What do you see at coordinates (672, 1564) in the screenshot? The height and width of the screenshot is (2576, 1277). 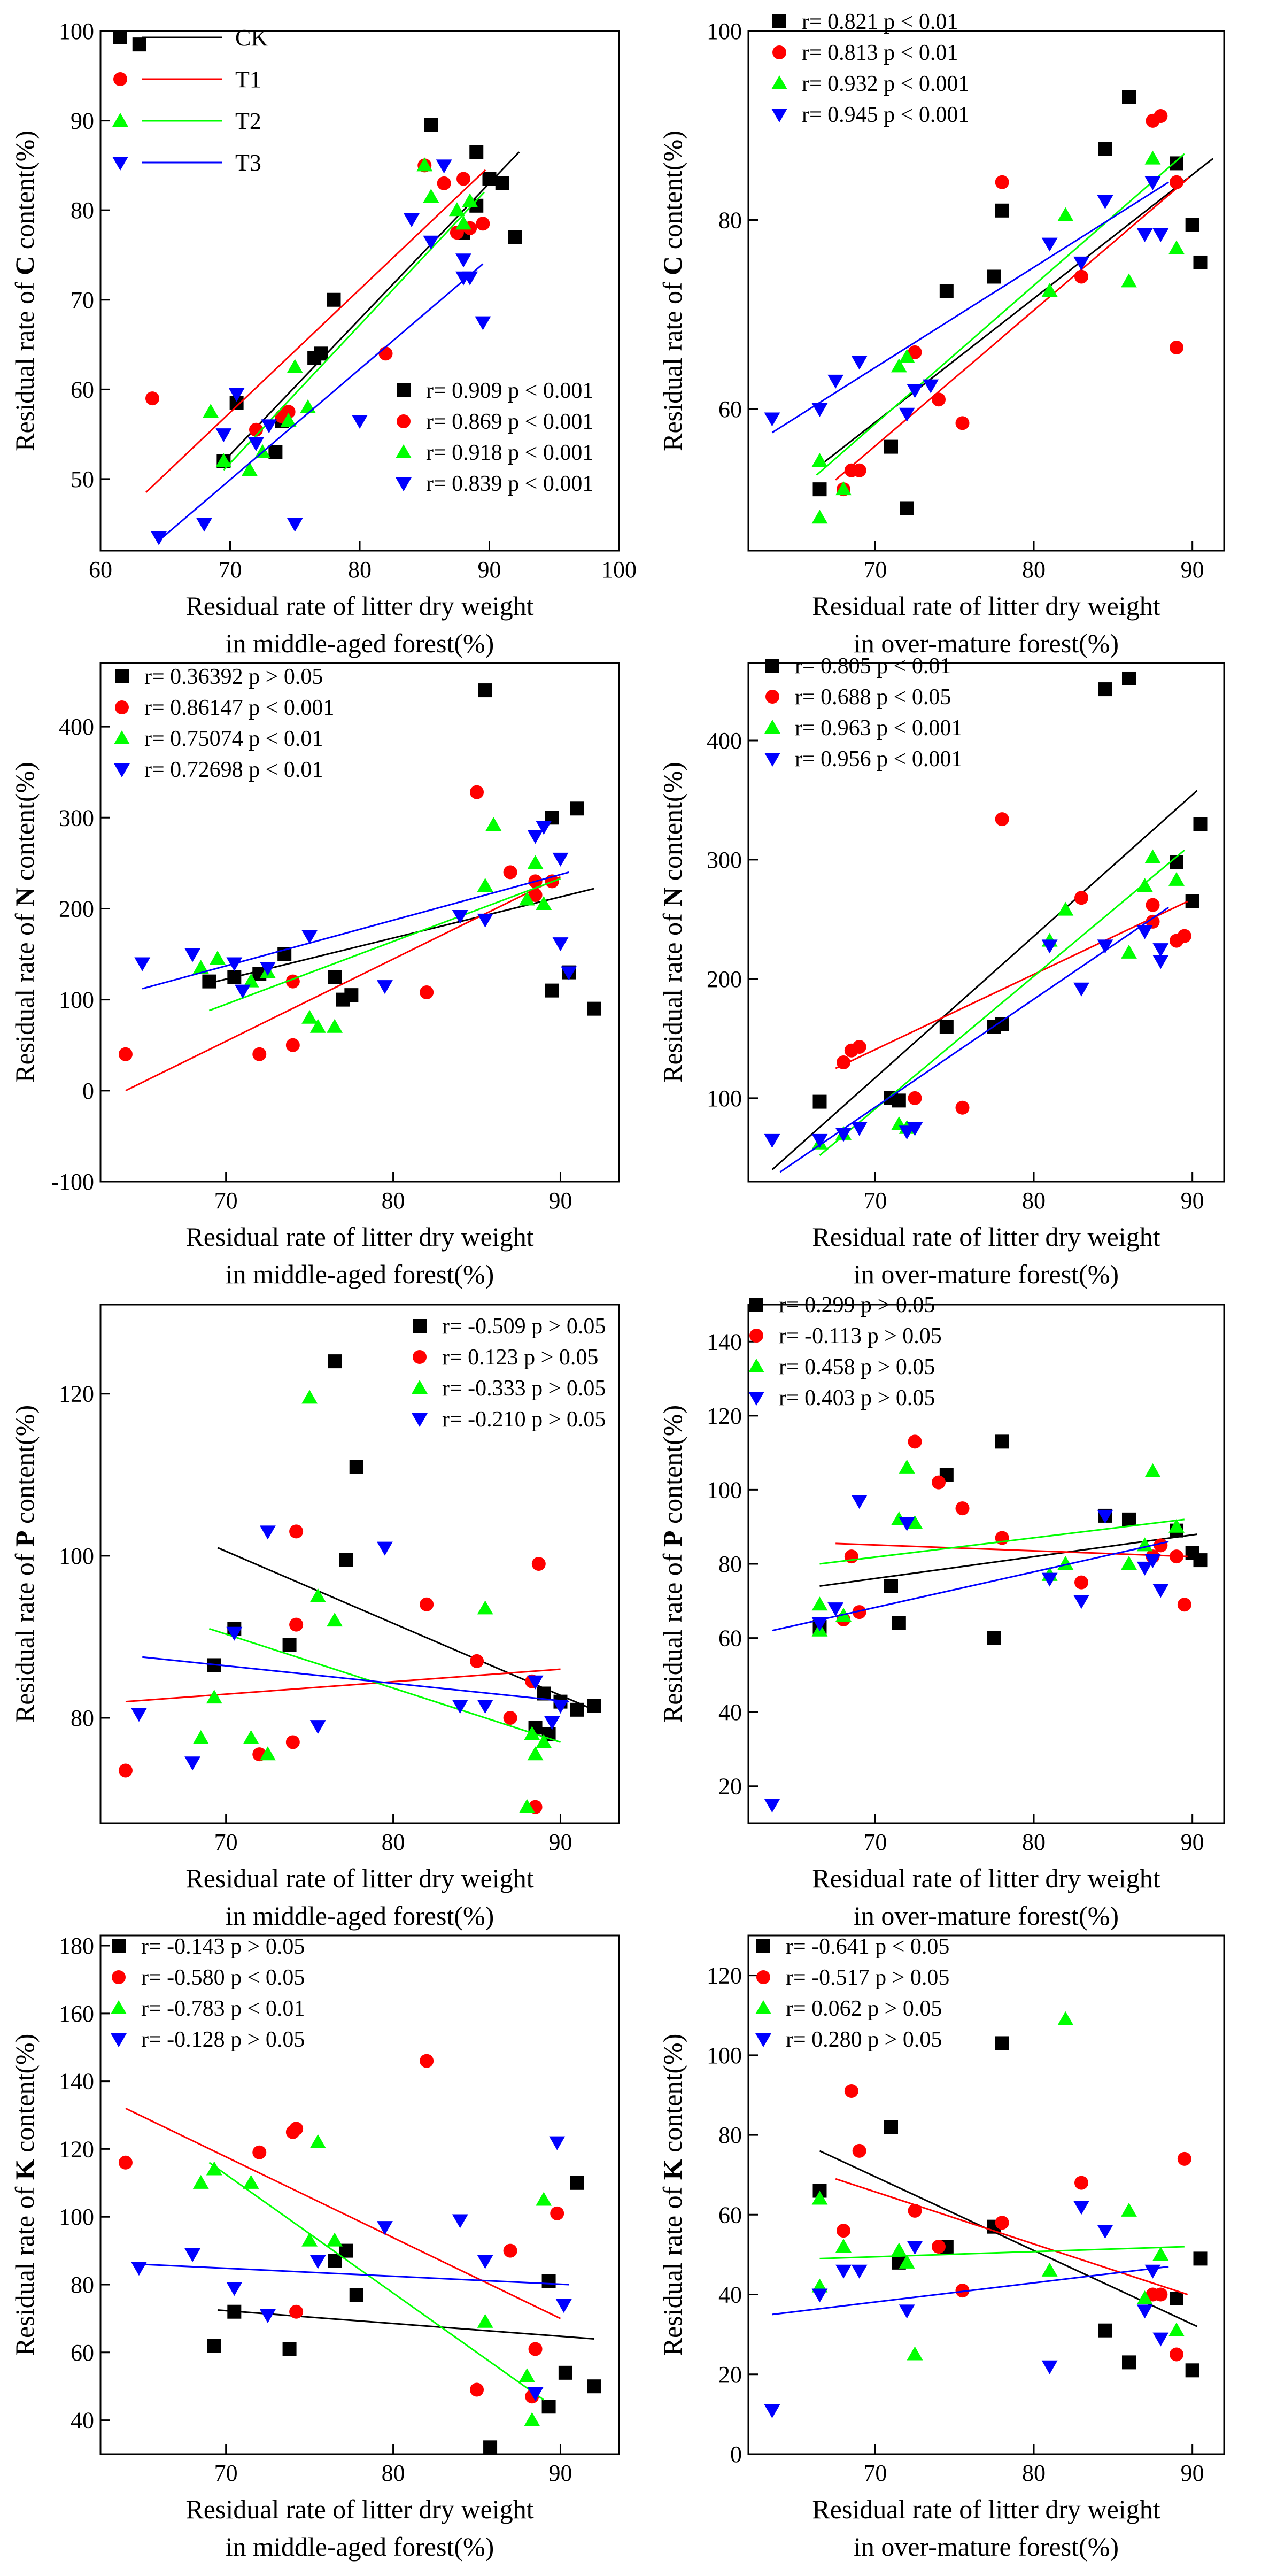 I see `y-axis-title: Residual rate of P content(%)` at bounding box center [672, 1564].